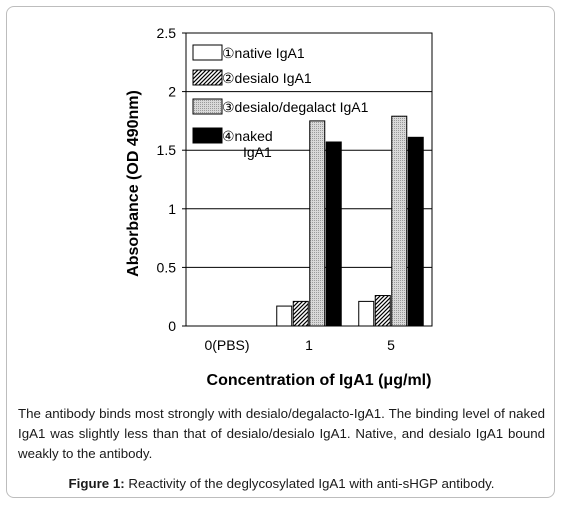  What do you see at coordinates (263, 53) in the screenshot?
I see `legend-label: ①native IgA1` at bounding box center [263, 53].